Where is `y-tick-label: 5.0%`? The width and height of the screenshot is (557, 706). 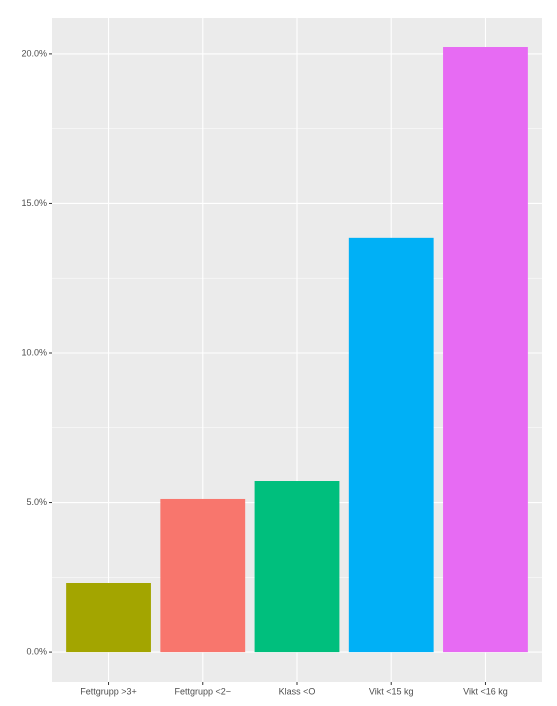 y-tick-label: 5.0% is located at coordinates (36, 502).